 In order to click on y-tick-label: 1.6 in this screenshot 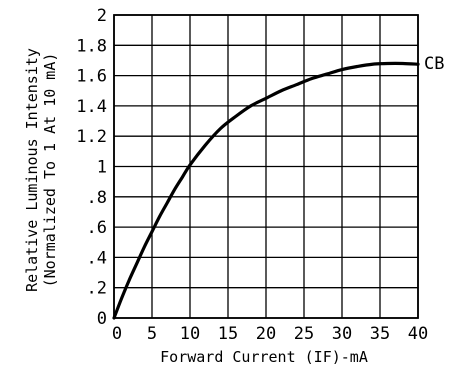, I will do `click(91, 77)`.